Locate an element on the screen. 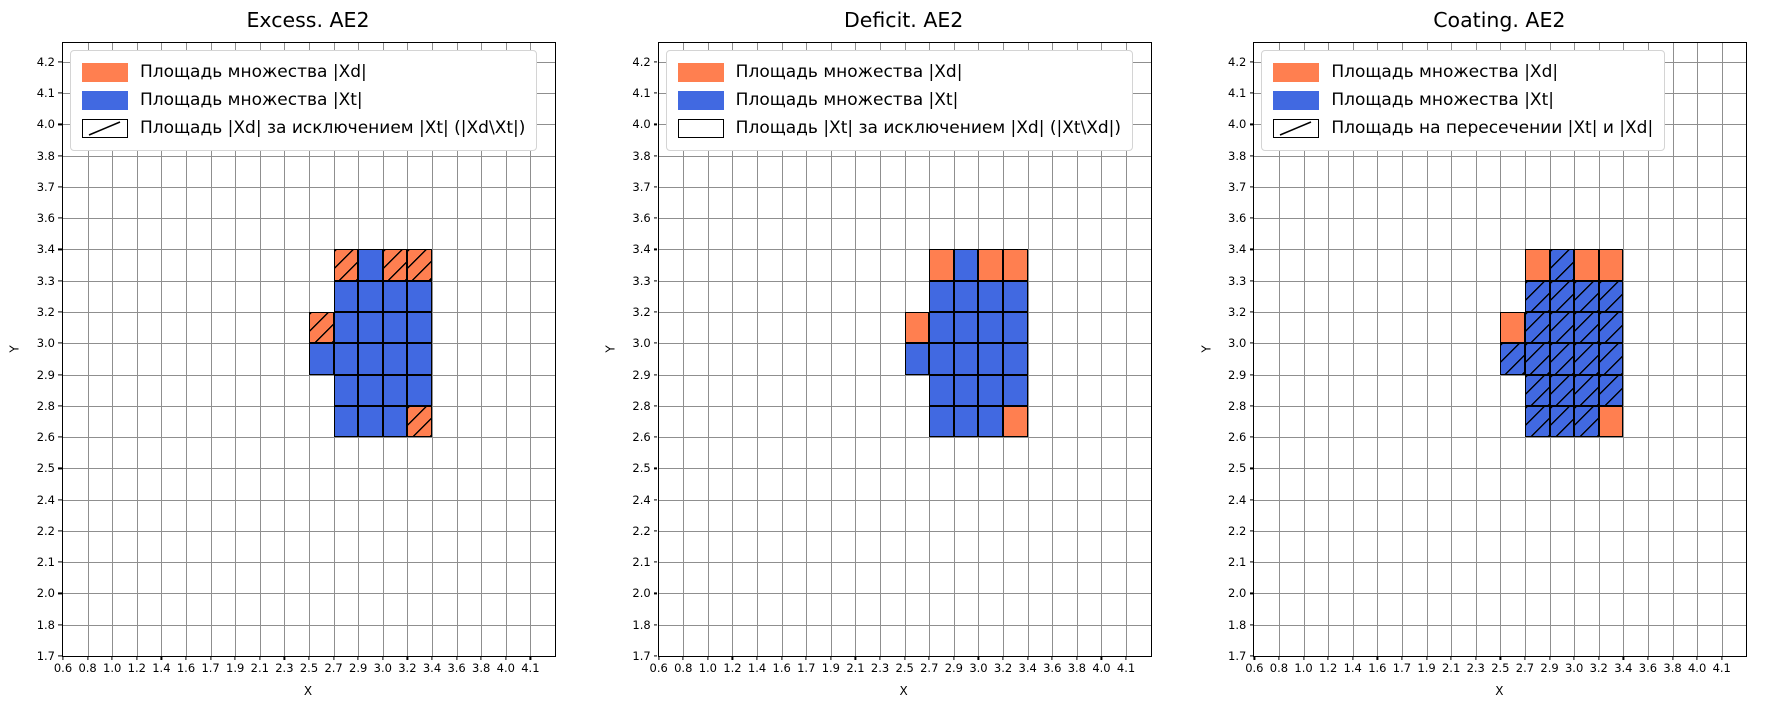  y-tick-label: 3.0 is located at coordinates (45, 343).